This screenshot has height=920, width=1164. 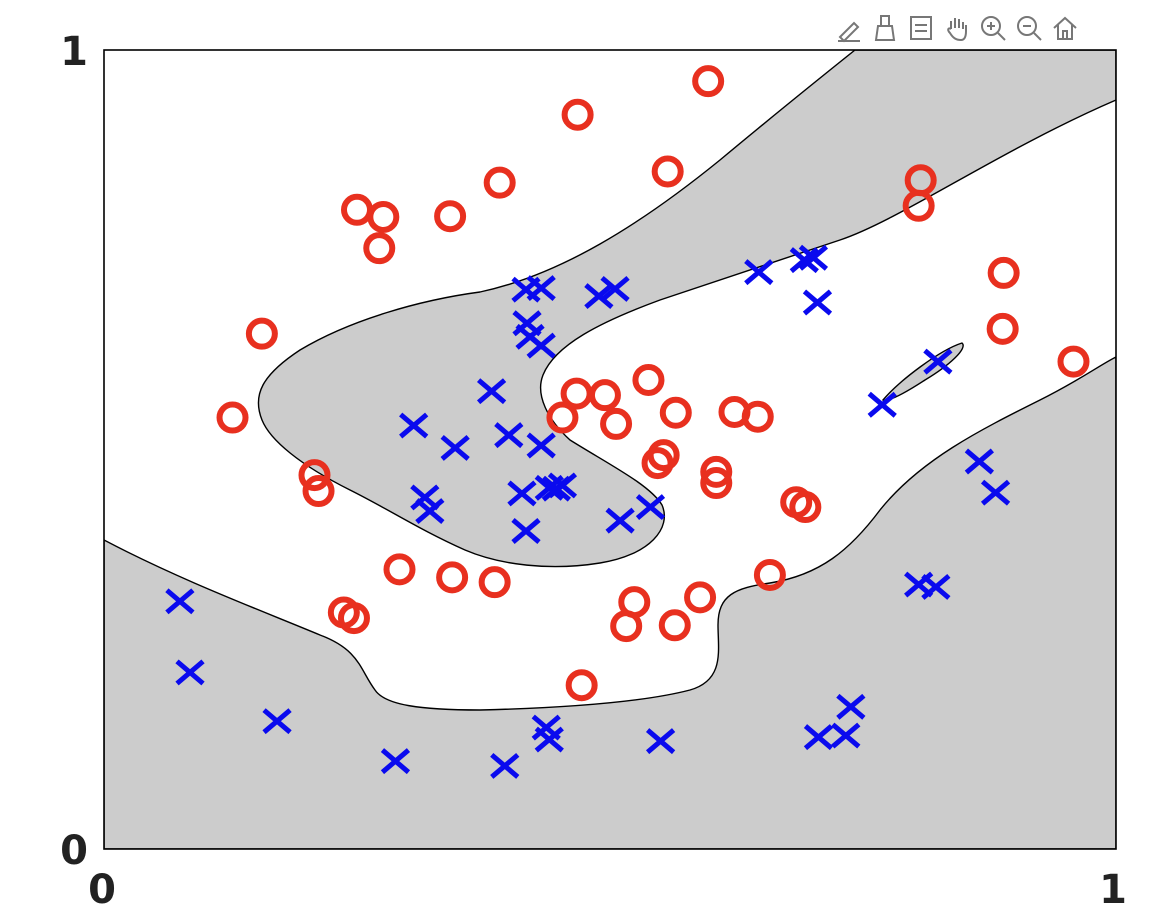 I want to click on edit-icon, so click(x=849, y=32).